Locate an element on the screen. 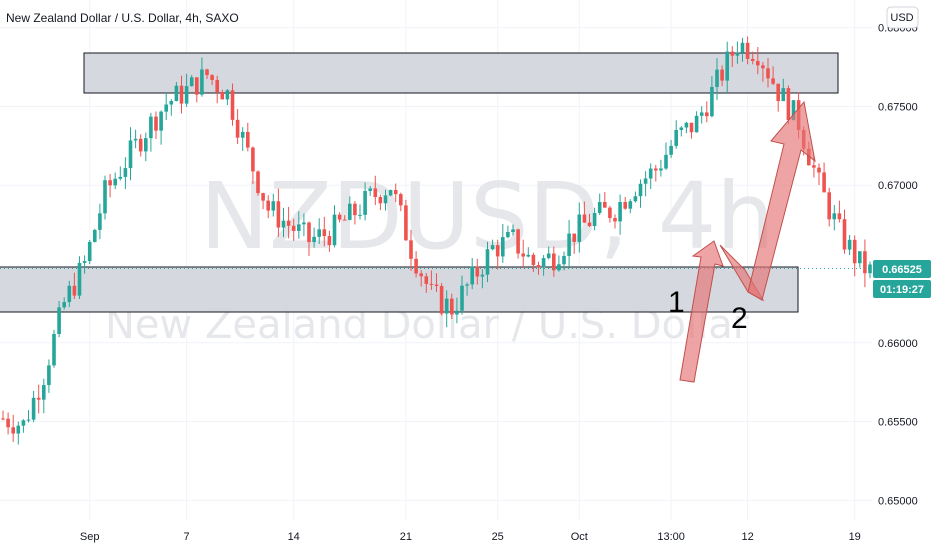  time-axis is located at coordinates (436, 535).